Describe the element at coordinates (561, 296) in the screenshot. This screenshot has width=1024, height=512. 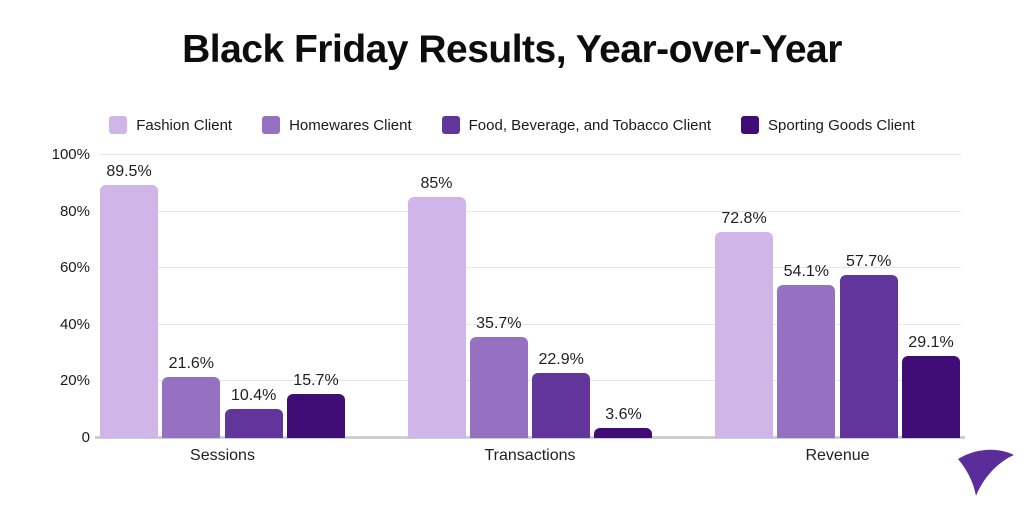
I see `bar-column: 22.9%` at that location.